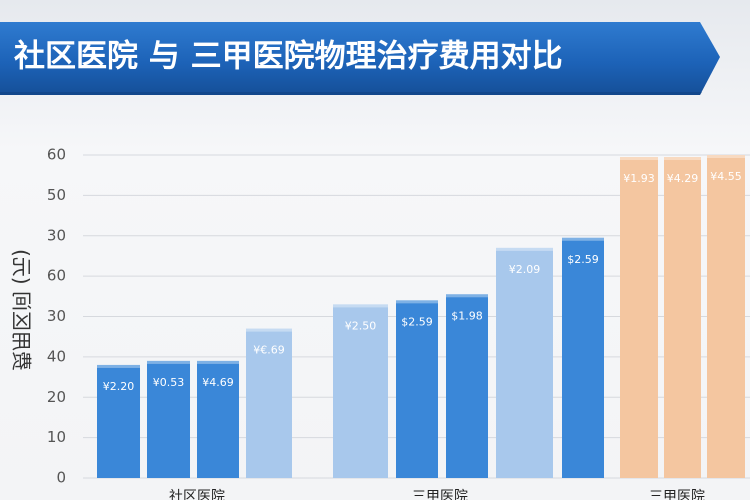 The image size is (750, 500). What do you see at coordinates (61, 478) in the screenshot?
I see `y-tick-label: 0` at bounding box center [61, 478].